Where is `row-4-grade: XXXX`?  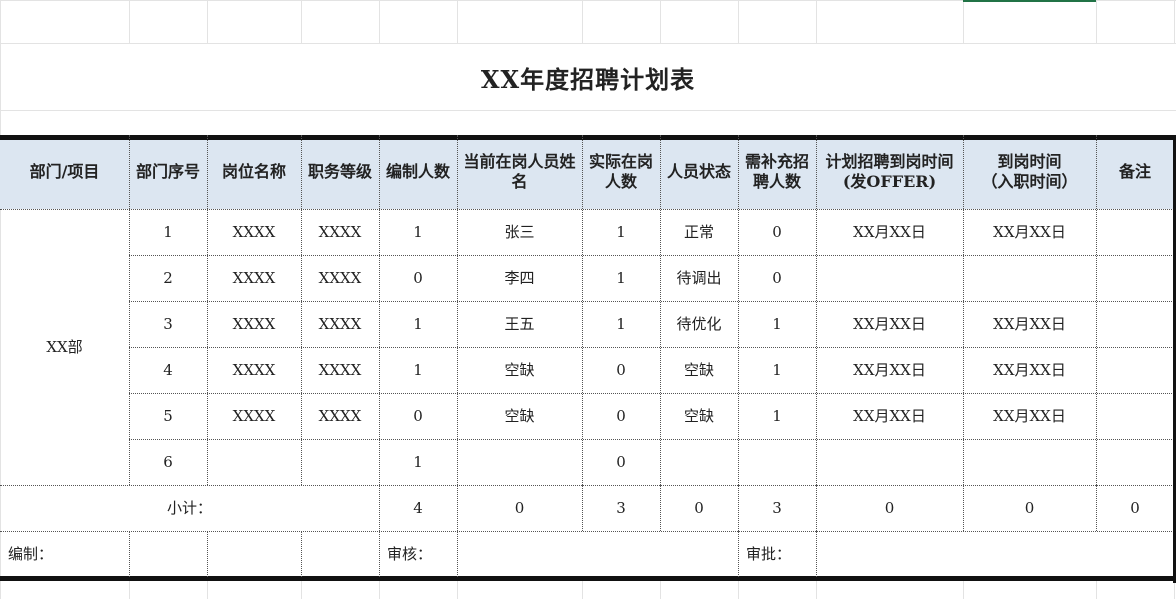 row-4-grade: XXXX is located at coordinates (340, 369).